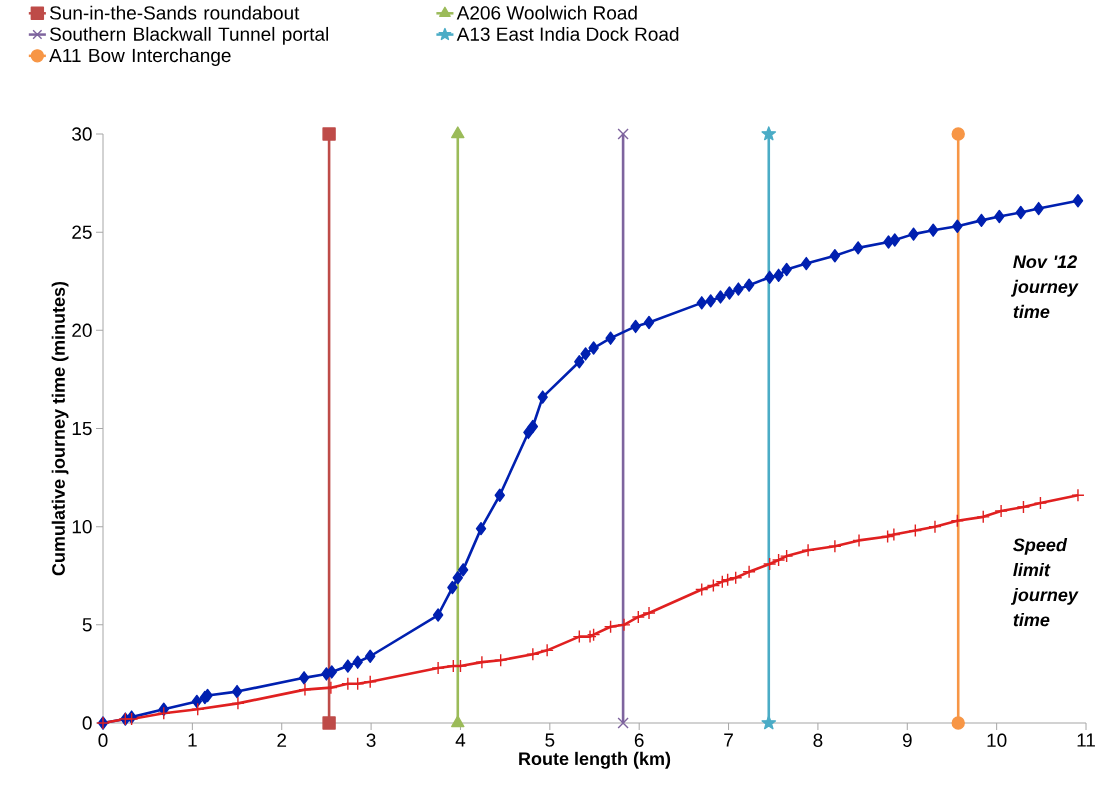 The image size is (1103, 807). I want to click on legend-label: A13 East India Dock Road, so click(567, 33).